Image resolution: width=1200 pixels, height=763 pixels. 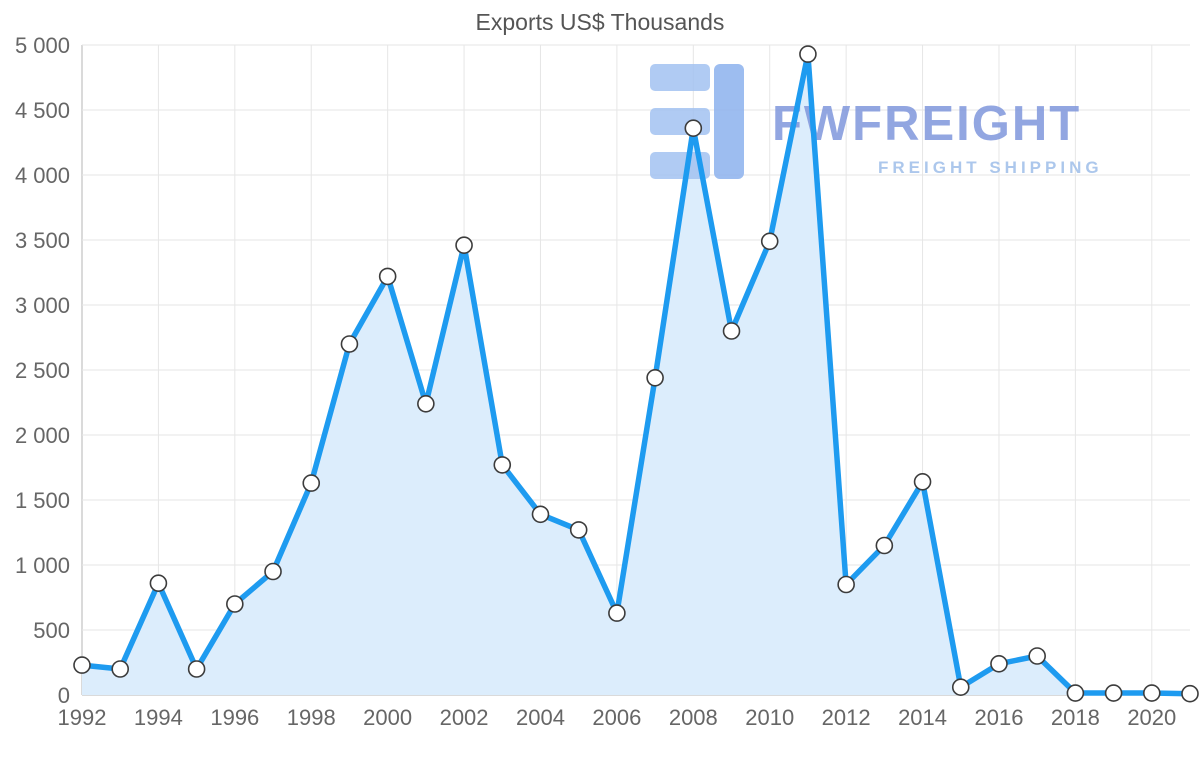 What do you see at coordinates (42, 305) in the screenshot?
I see `y-axis-tick-label: 3 000` at bounding box center [42, 305].